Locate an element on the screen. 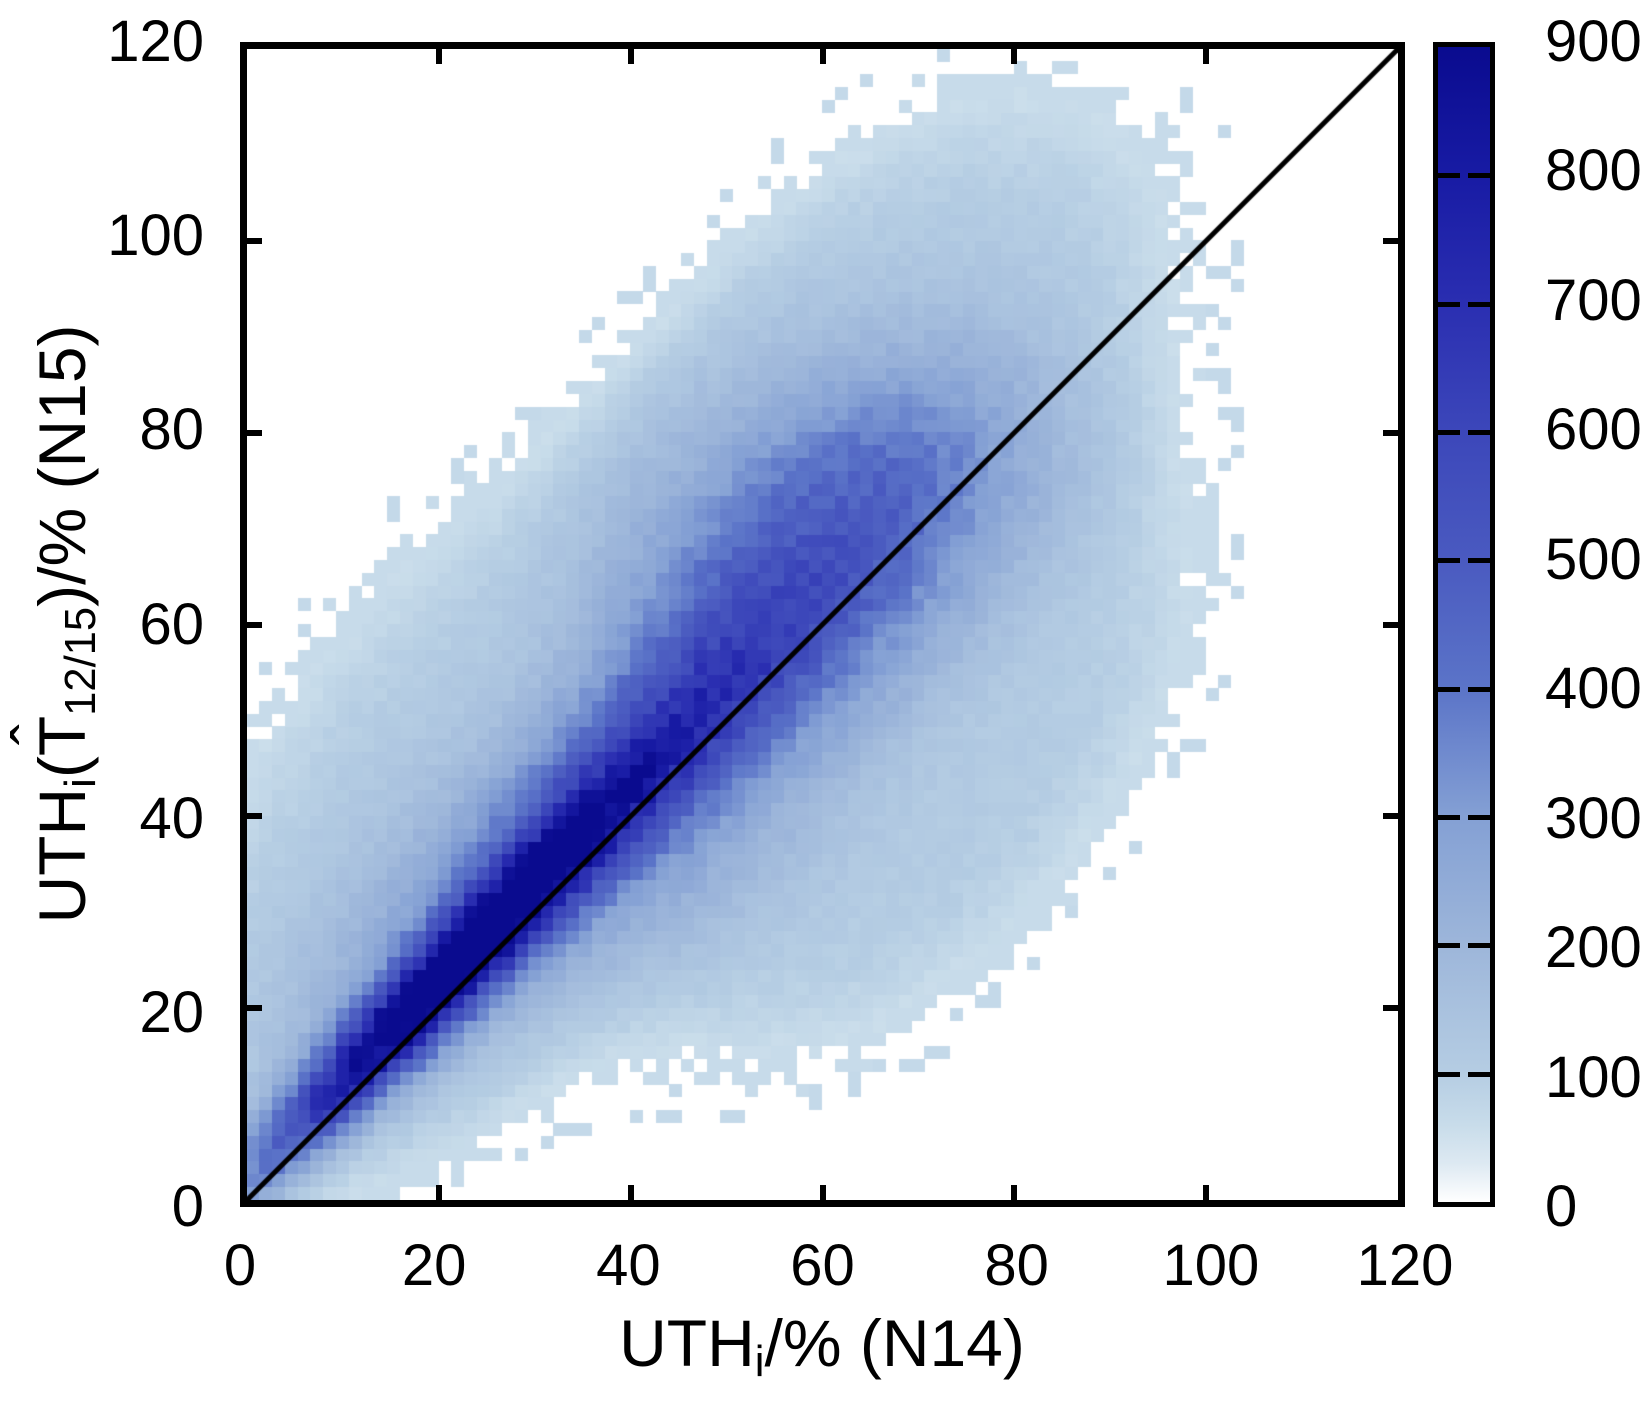  x-tick-label-80: 80 is located at coordinates (1016, 1265).